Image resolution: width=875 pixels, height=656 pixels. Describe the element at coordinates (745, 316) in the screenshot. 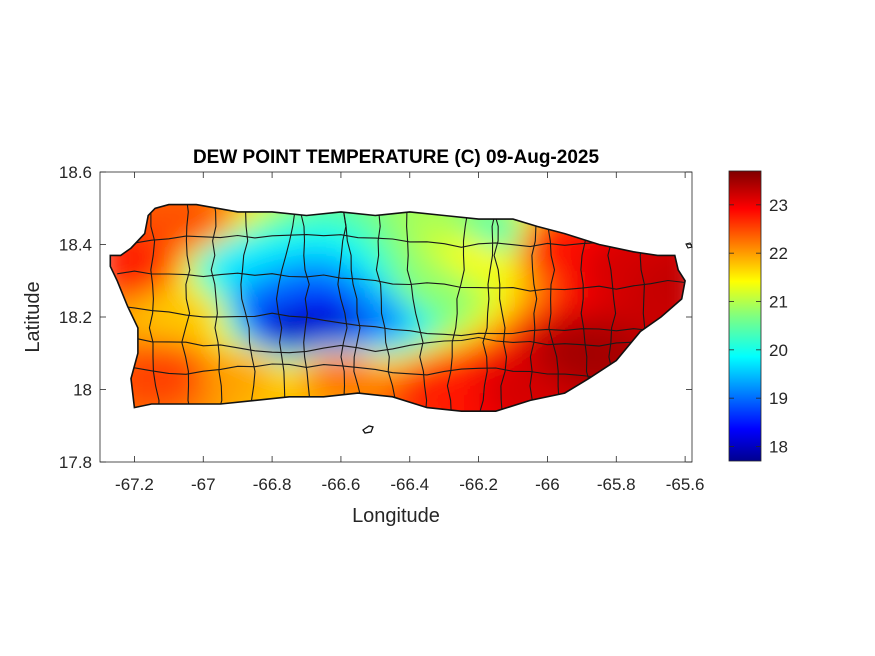

I see `colorbar` at that location.